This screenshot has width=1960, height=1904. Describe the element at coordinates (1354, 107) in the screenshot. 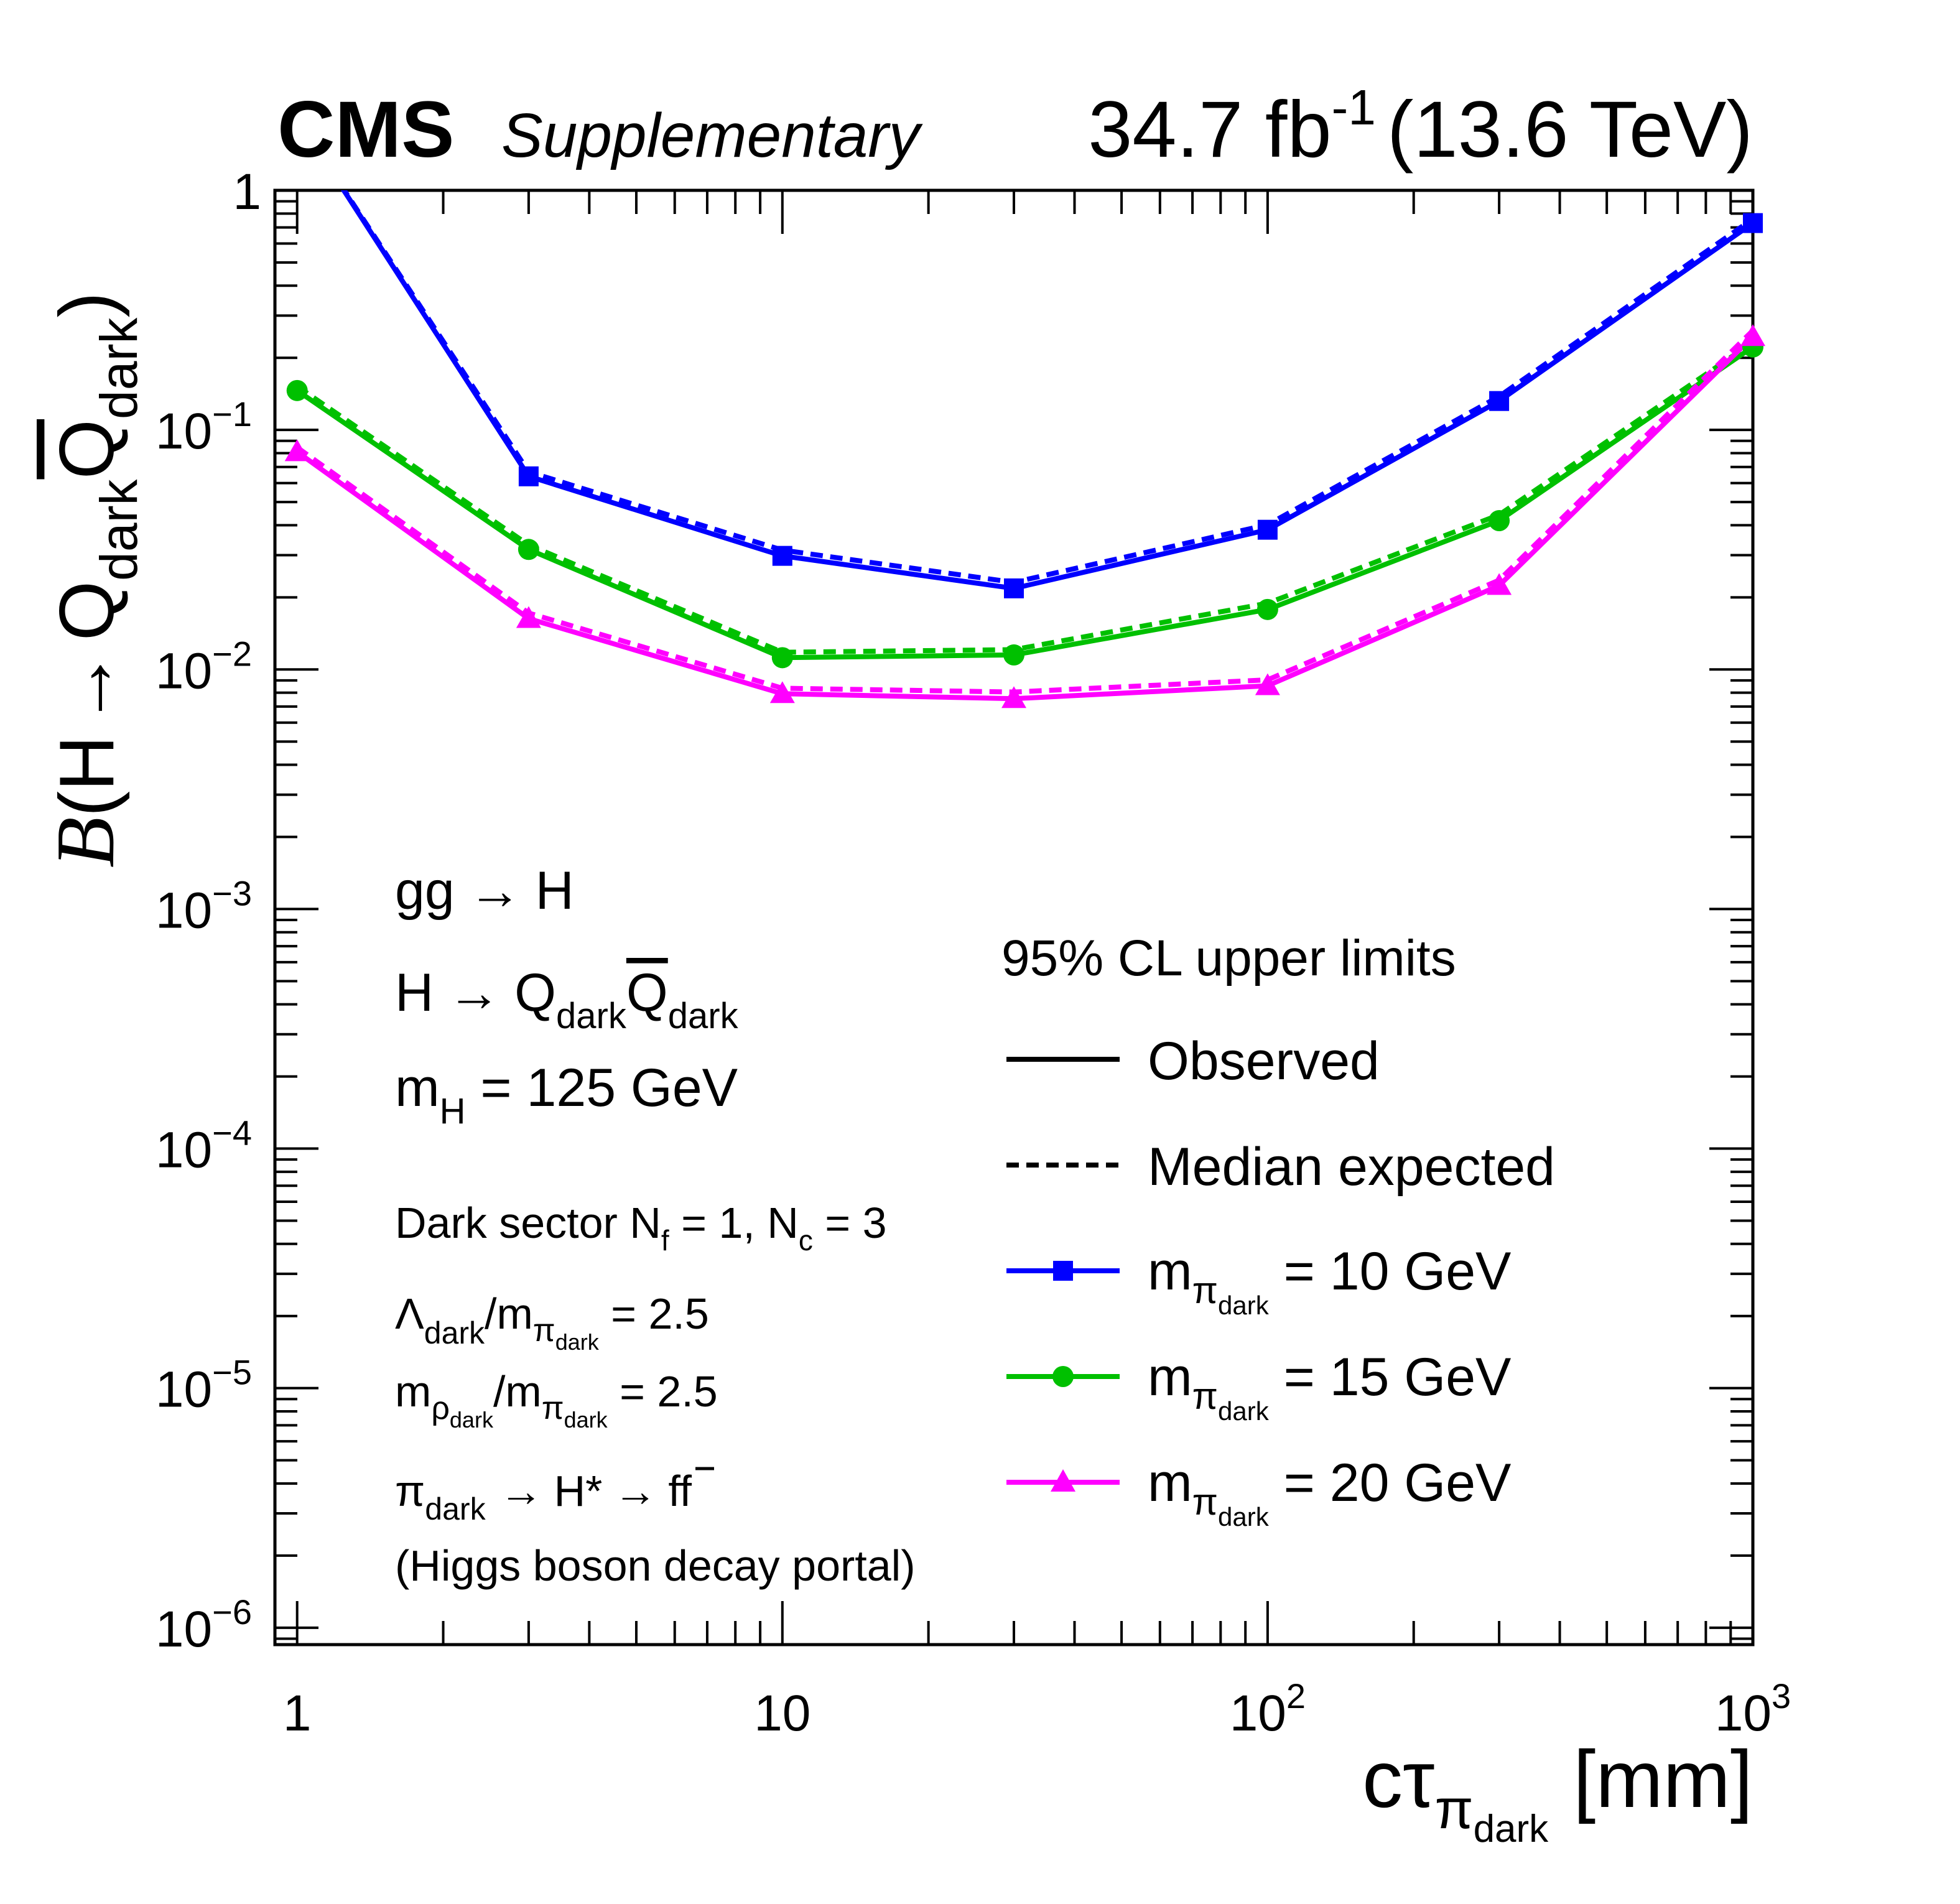

I see `lumi-exponent: -1` at that location.